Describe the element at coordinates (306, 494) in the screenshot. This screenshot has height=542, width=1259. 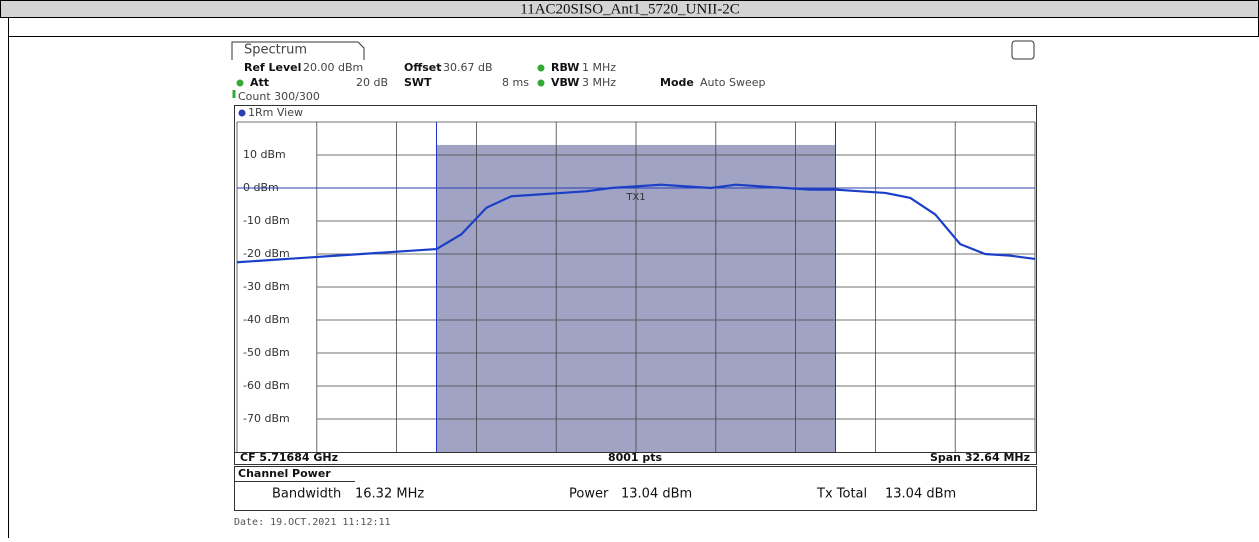
I see `label: Bandwidth` at that location.